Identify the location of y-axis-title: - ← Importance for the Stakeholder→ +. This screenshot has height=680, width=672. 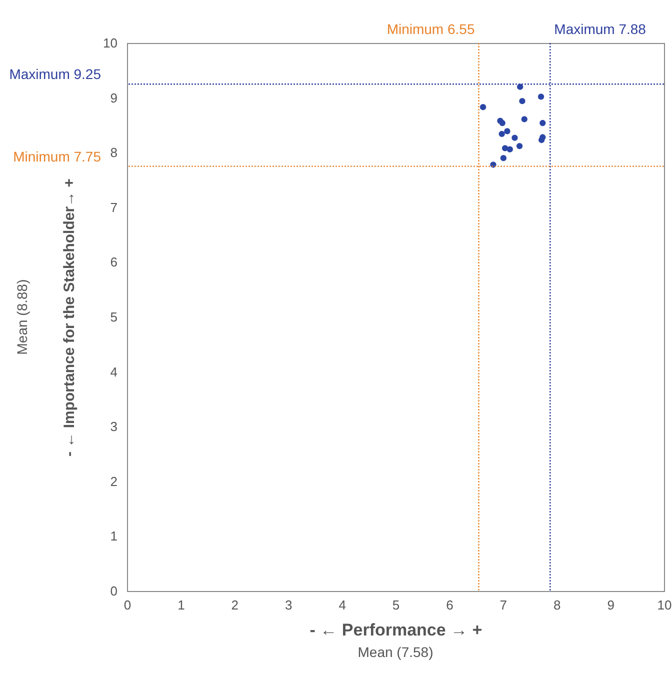
(69, 317).